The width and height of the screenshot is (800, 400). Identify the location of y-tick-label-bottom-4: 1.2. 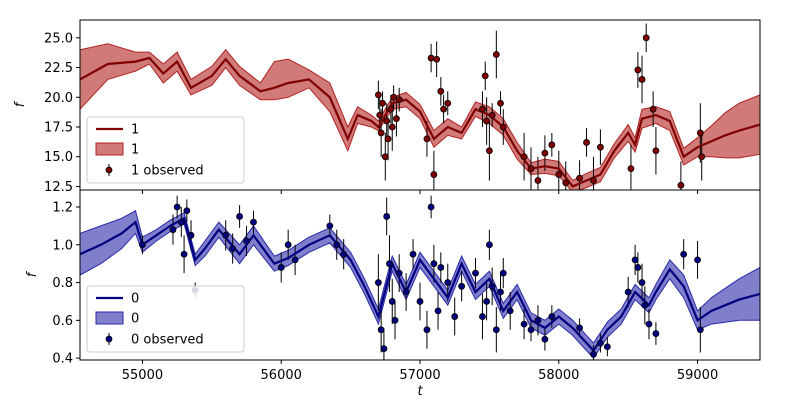
(62, 208).